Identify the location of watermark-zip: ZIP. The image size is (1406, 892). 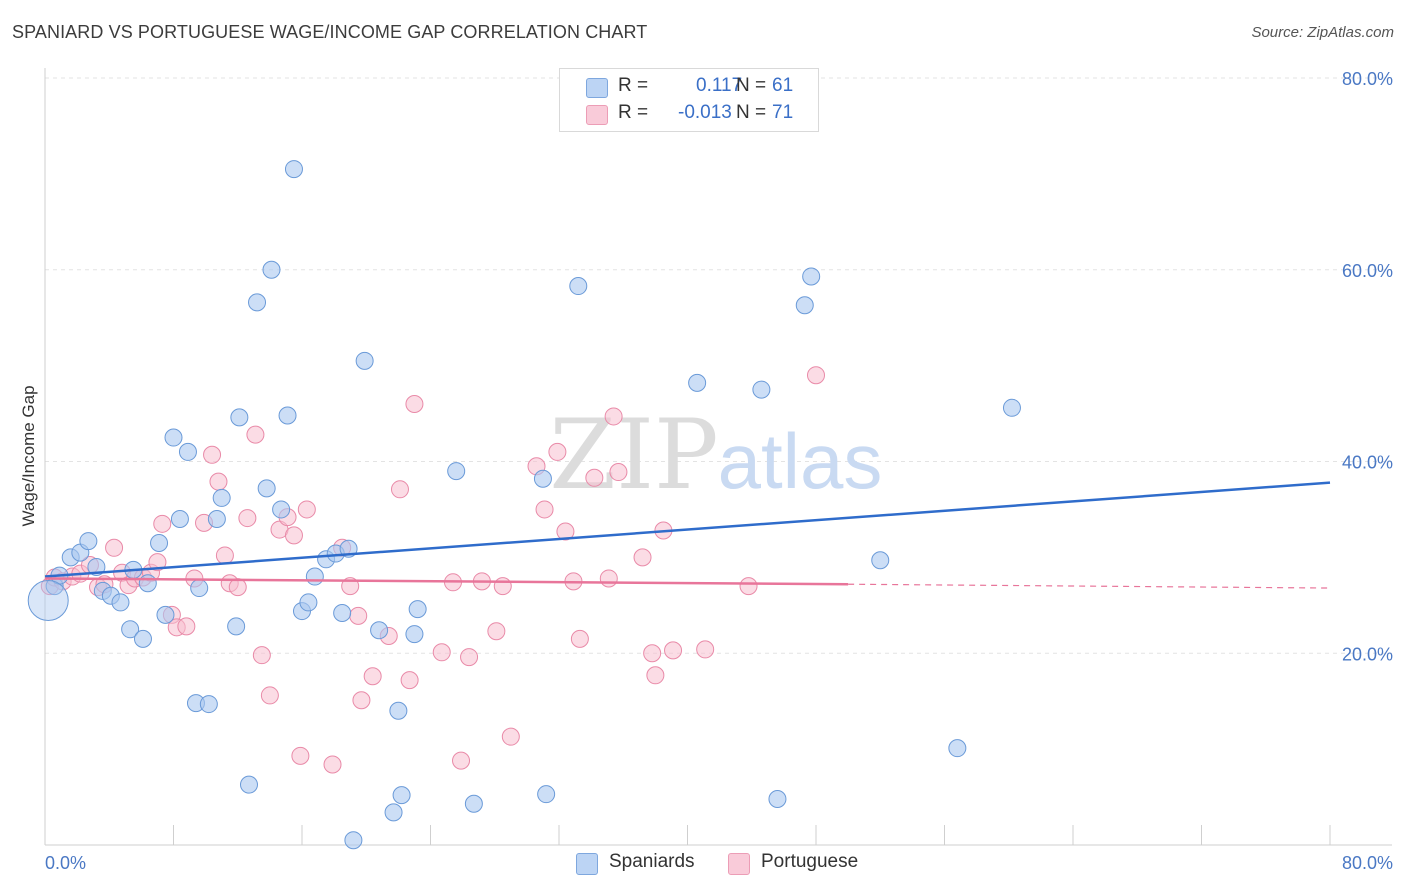
(633, 455).